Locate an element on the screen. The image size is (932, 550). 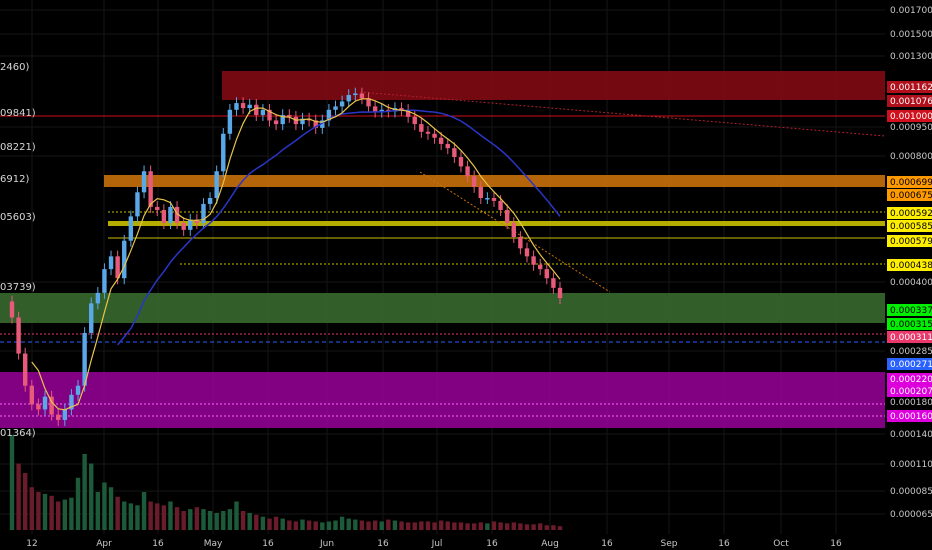
yellow-zone is located at coordinates (496, 223).